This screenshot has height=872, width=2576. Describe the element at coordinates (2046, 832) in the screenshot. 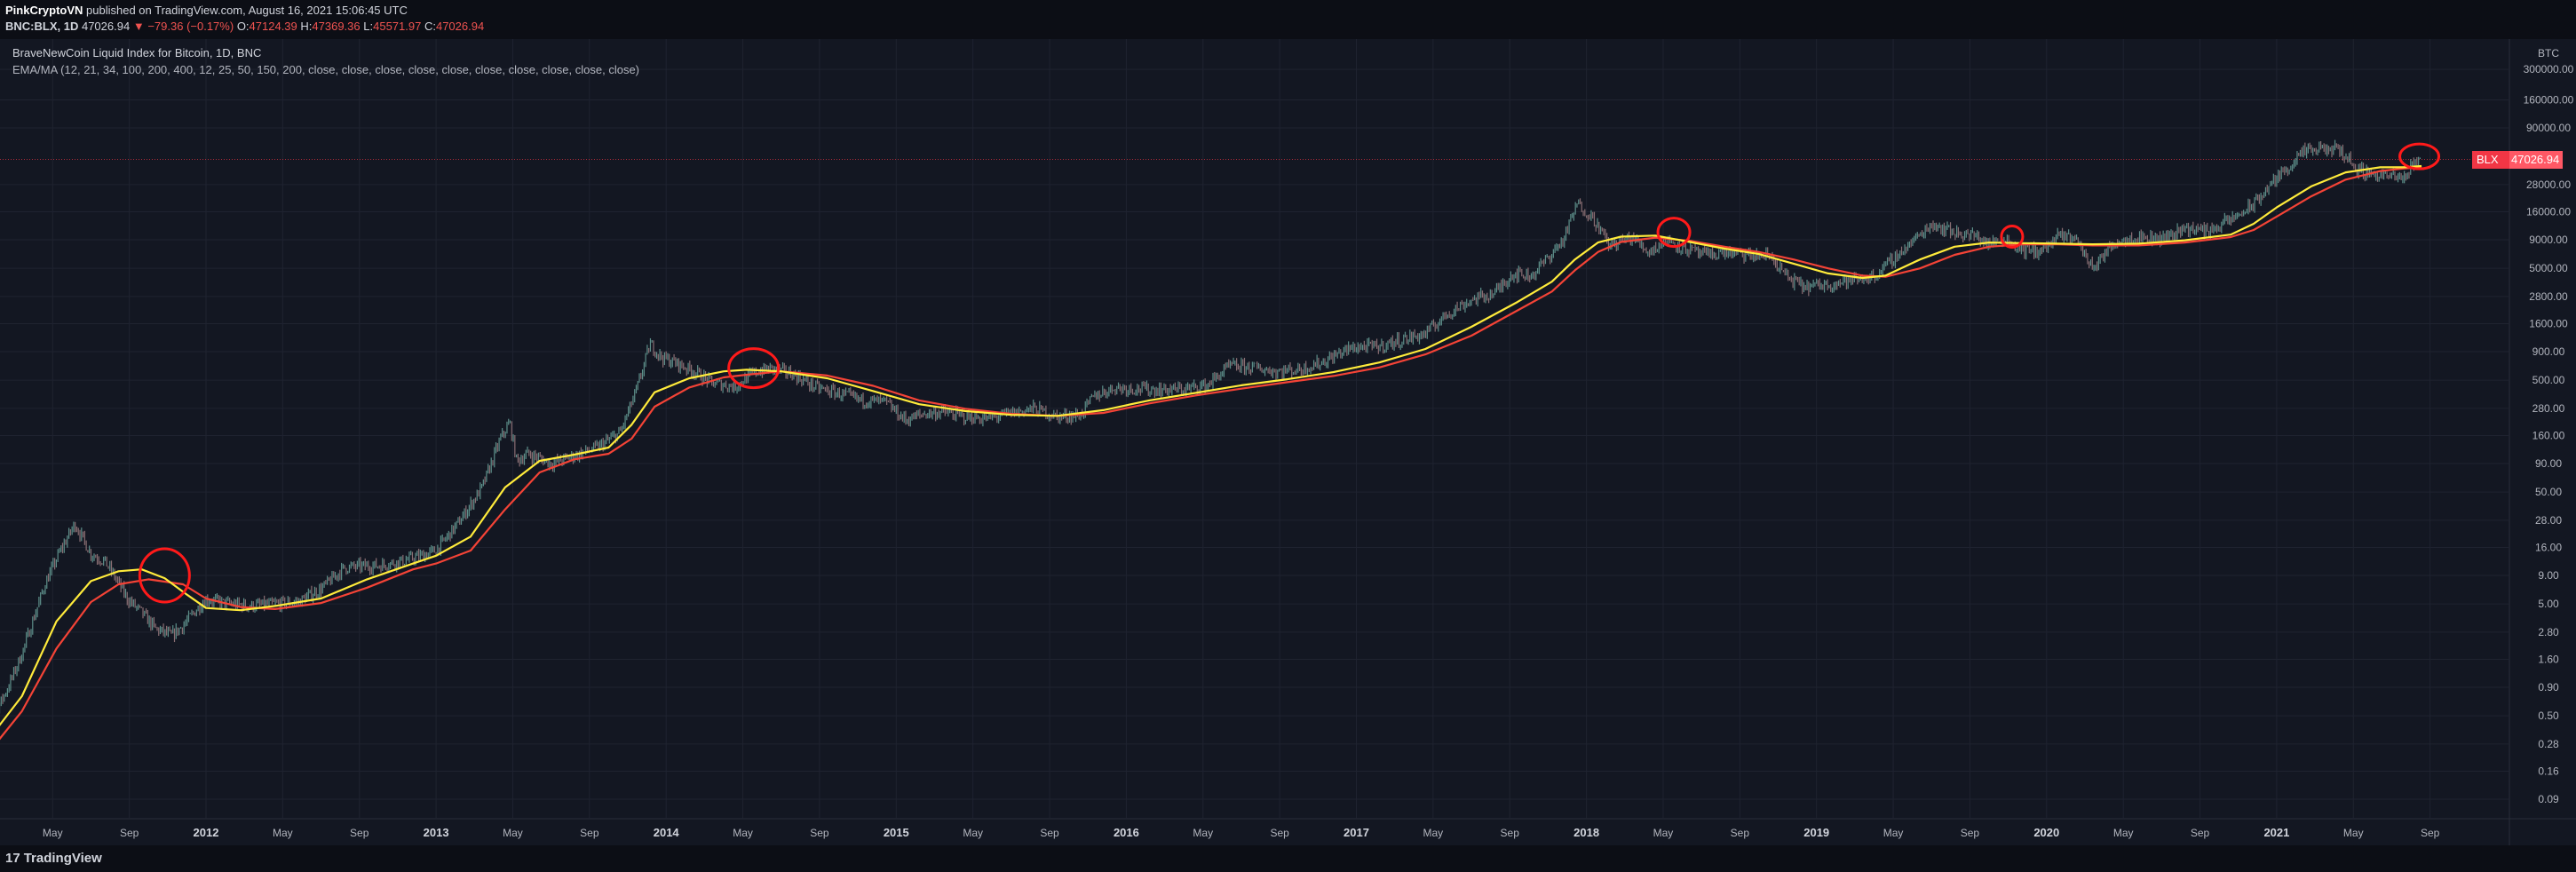

I see `x-tick-label: 2020` at that location.